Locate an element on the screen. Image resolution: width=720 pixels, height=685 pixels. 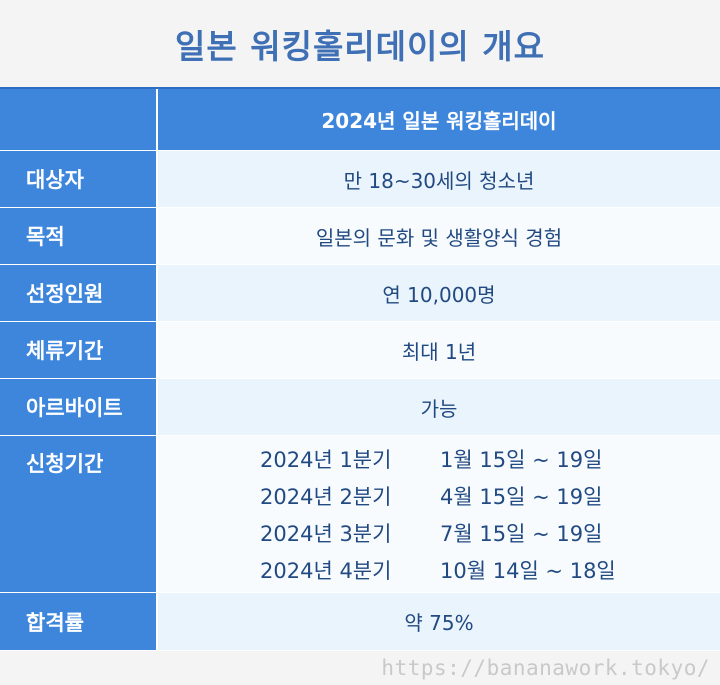
row-label: 선정인원 is located at coordinates (79, 293).